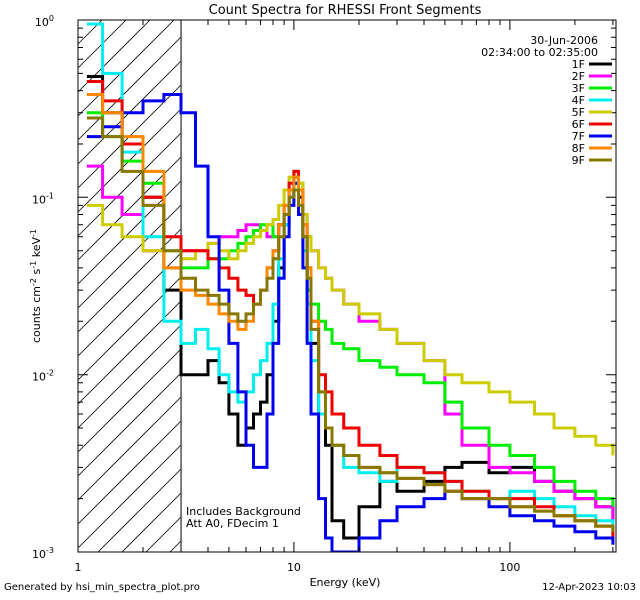 This screenshot has height=600, width=640. I want to click on legend-label-3F: 3F, so click(578, 88).